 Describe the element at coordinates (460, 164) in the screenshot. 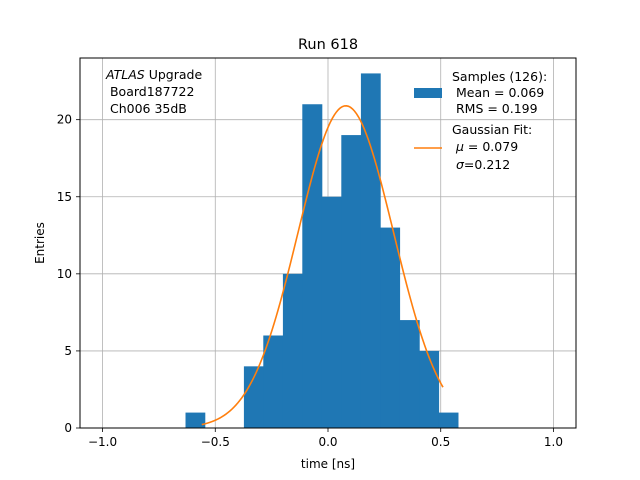

I see `legend-sigma-symbol: σ` at that location.